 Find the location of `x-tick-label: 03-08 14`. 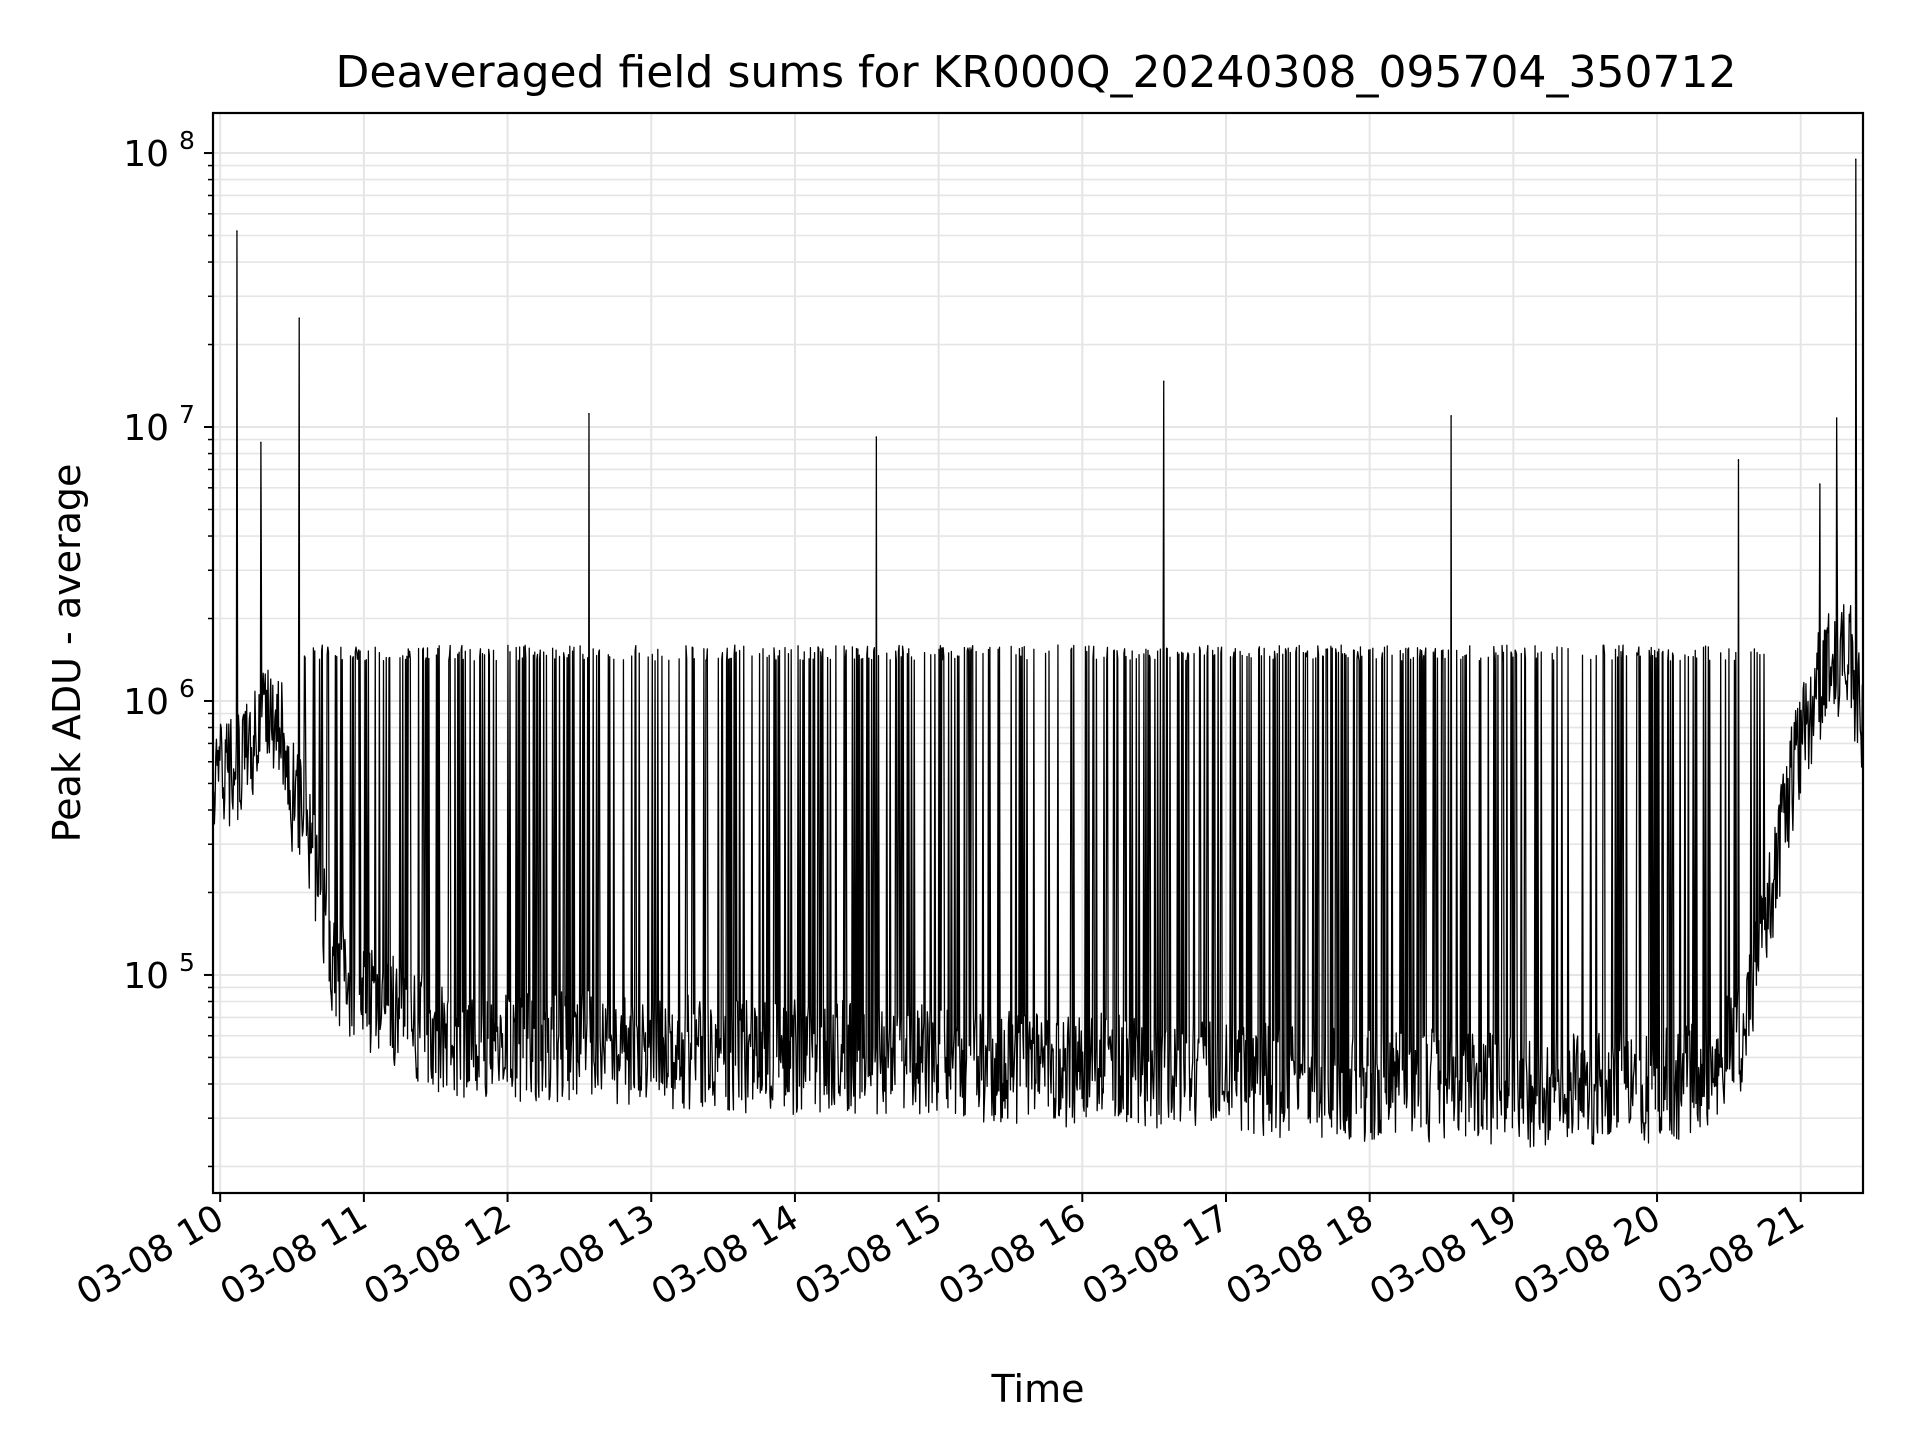

x-tick-label: 03-08 14 is located at coordinates (725, 1255).